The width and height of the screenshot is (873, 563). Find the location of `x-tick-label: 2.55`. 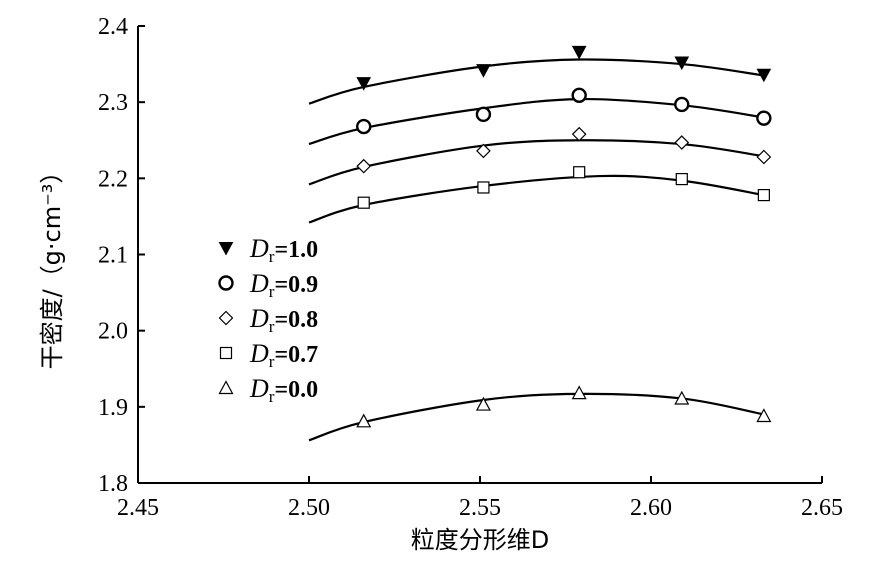

x-tick-label: 2.55 is located at coordinates (480, 508).